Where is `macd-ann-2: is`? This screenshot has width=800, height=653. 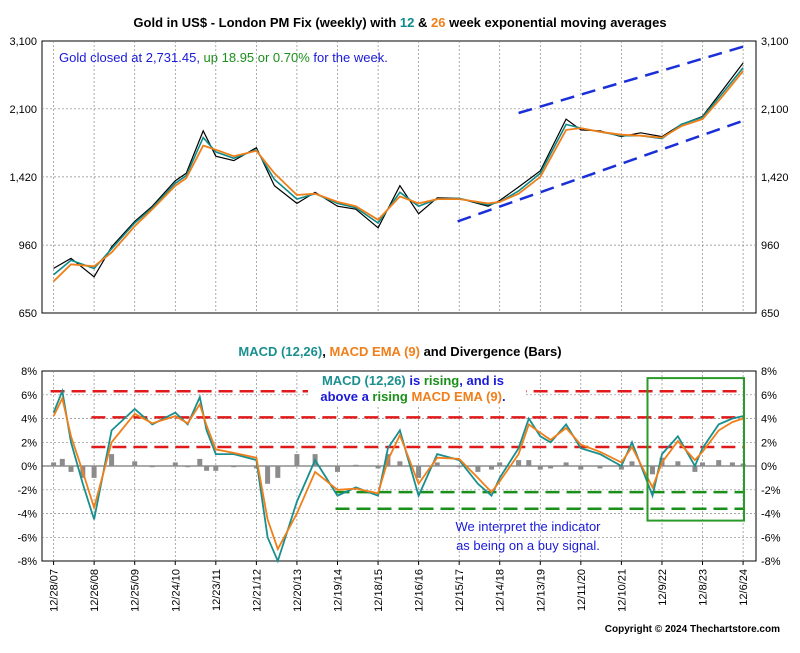 macd-ann-2: is is located at coordinates (415, 380).